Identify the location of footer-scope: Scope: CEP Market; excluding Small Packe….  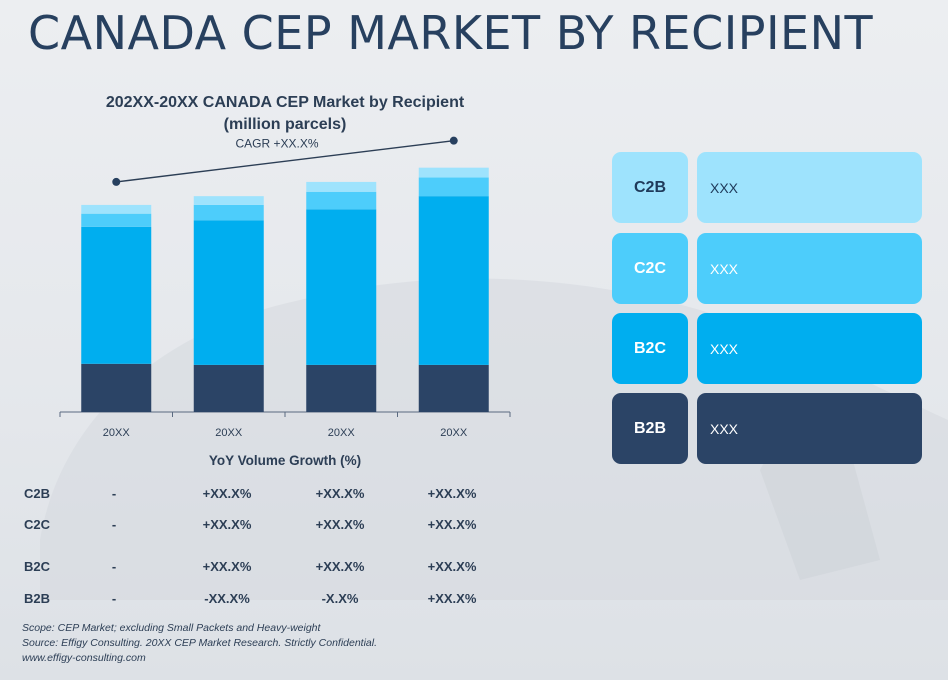
(171, 628).